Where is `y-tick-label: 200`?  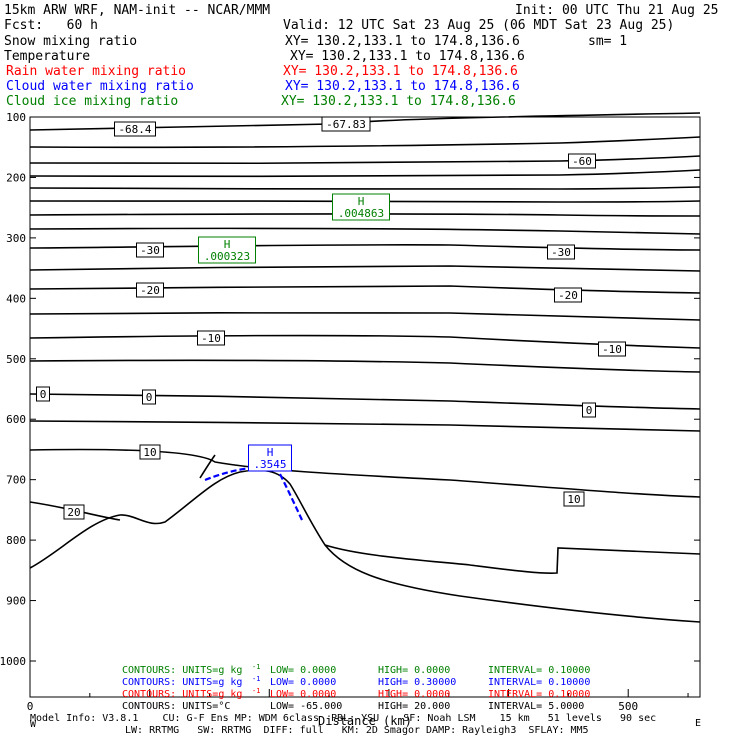
y-tick-label: 200 is located at coordinates (16, 177).